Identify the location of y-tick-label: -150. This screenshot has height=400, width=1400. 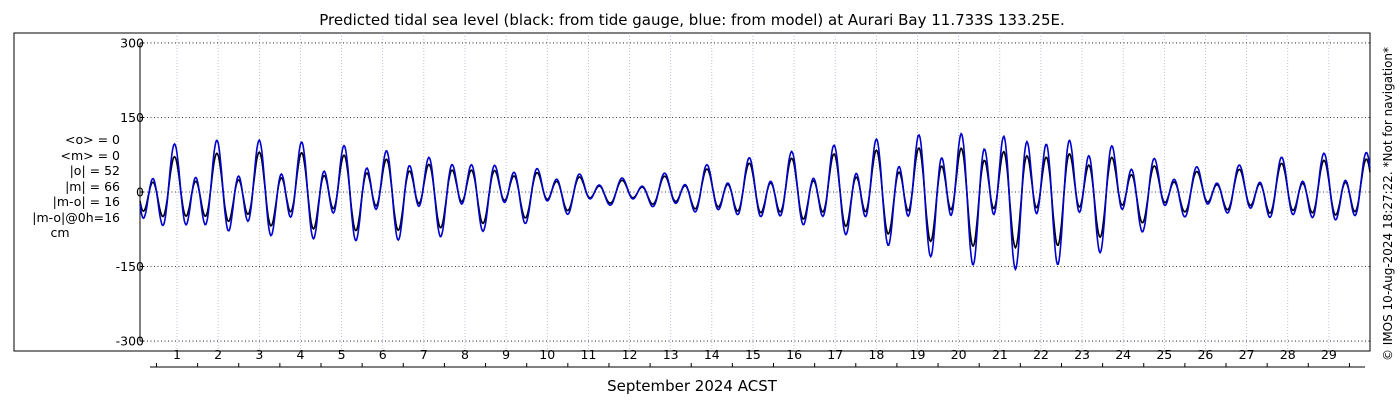
(130, 266).